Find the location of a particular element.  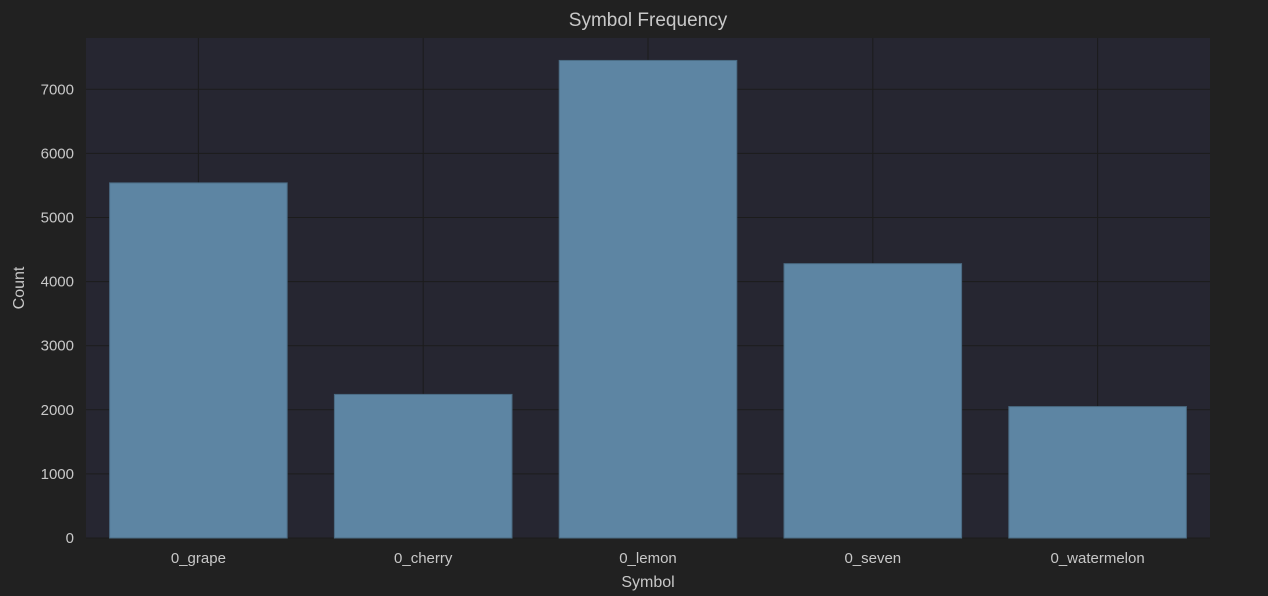

bar-0_seven is located at coordinates (873, 401).